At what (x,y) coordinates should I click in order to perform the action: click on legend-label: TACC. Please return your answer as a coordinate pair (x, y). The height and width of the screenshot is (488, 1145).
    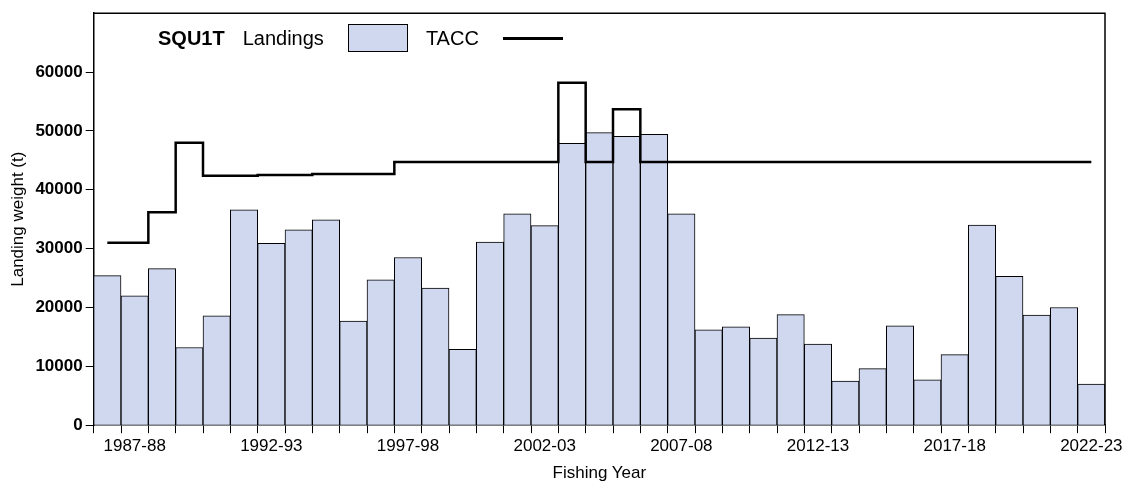
    Looking at the image, I should click on (452, 38).